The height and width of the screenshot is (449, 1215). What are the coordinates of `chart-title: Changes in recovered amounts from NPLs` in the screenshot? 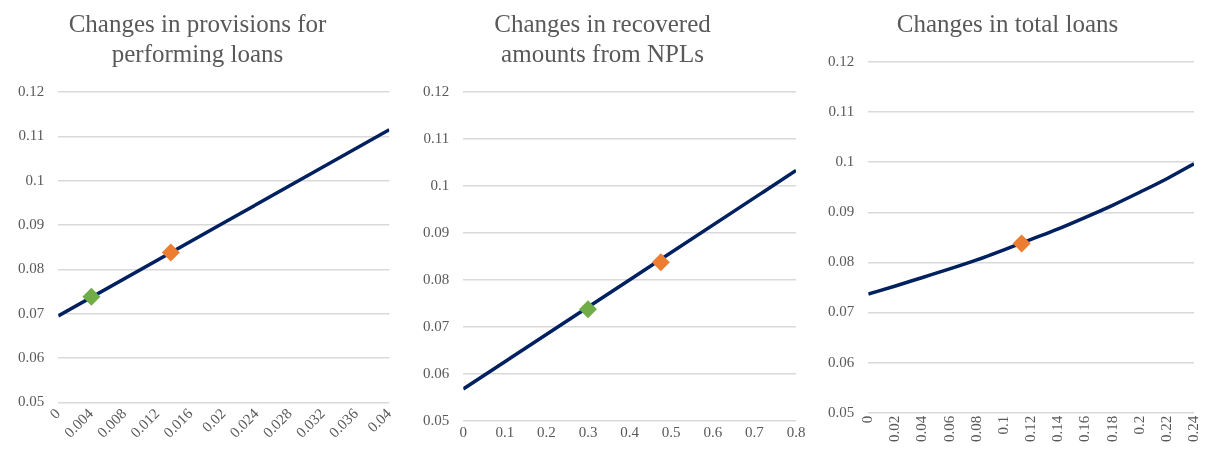 It's located at (603, 38).